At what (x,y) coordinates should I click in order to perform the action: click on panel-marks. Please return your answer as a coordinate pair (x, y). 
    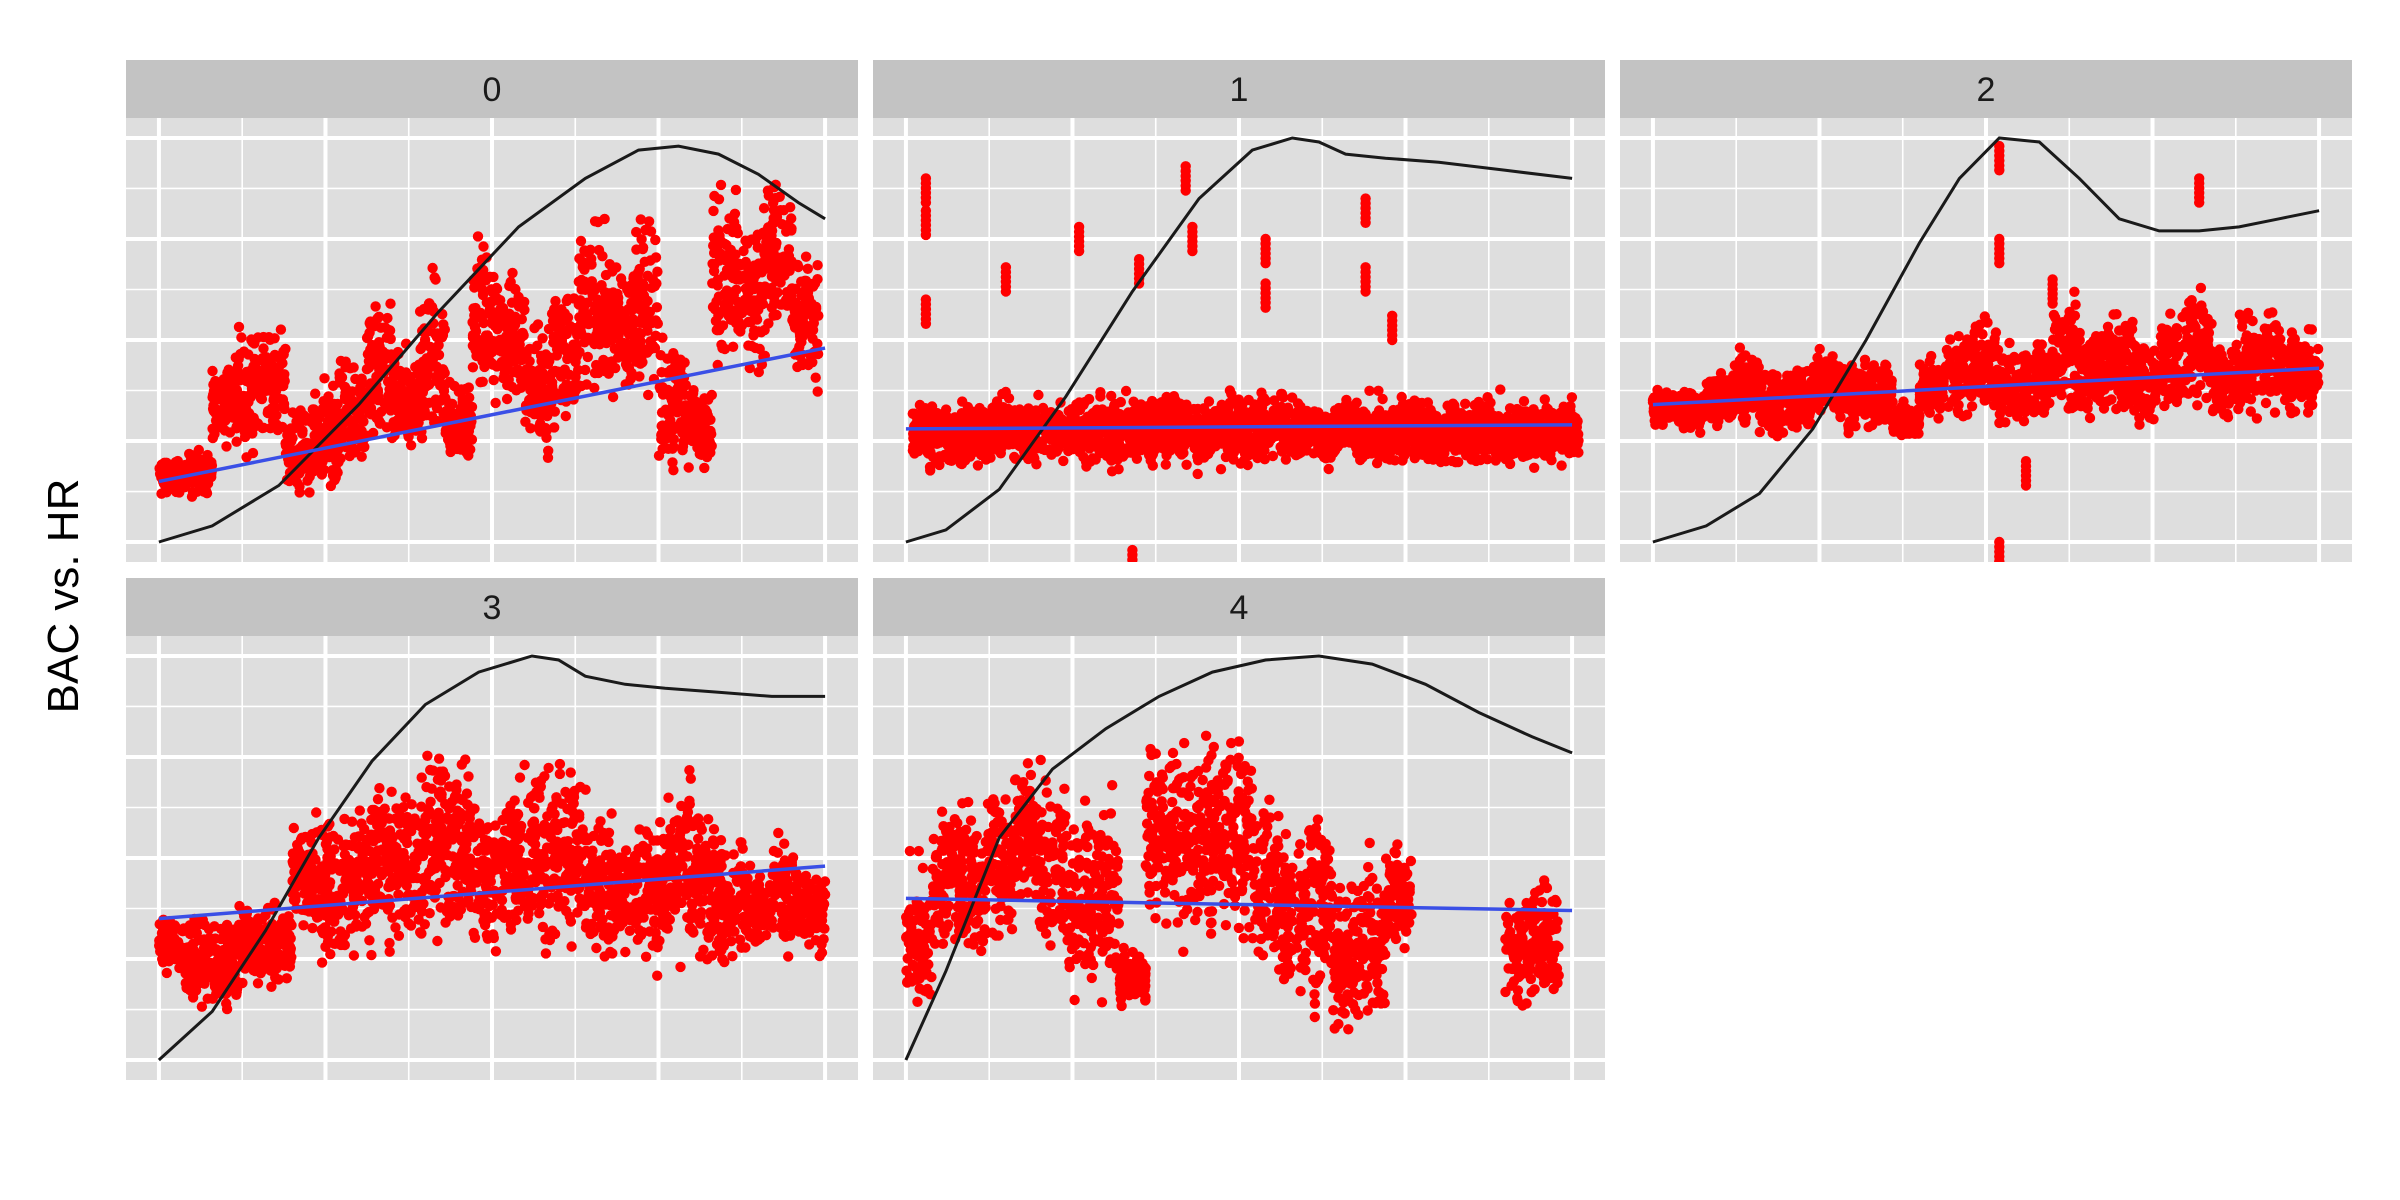
    Looking at the image, I should click on (1985, 349).